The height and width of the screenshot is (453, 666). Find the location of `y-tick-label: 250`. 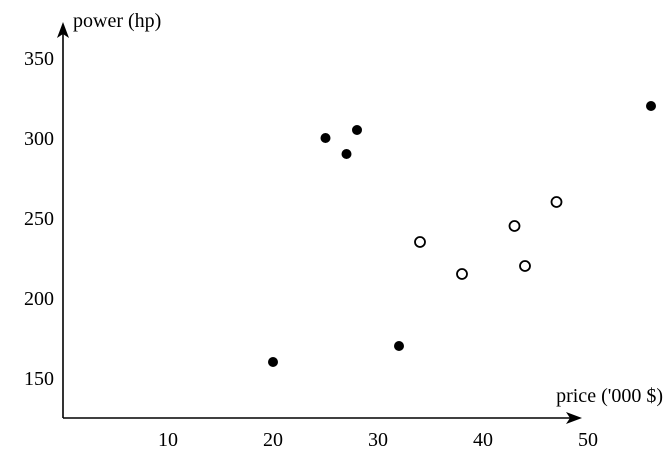

y-tick-label: 250 is located at coordinates (39, 219).